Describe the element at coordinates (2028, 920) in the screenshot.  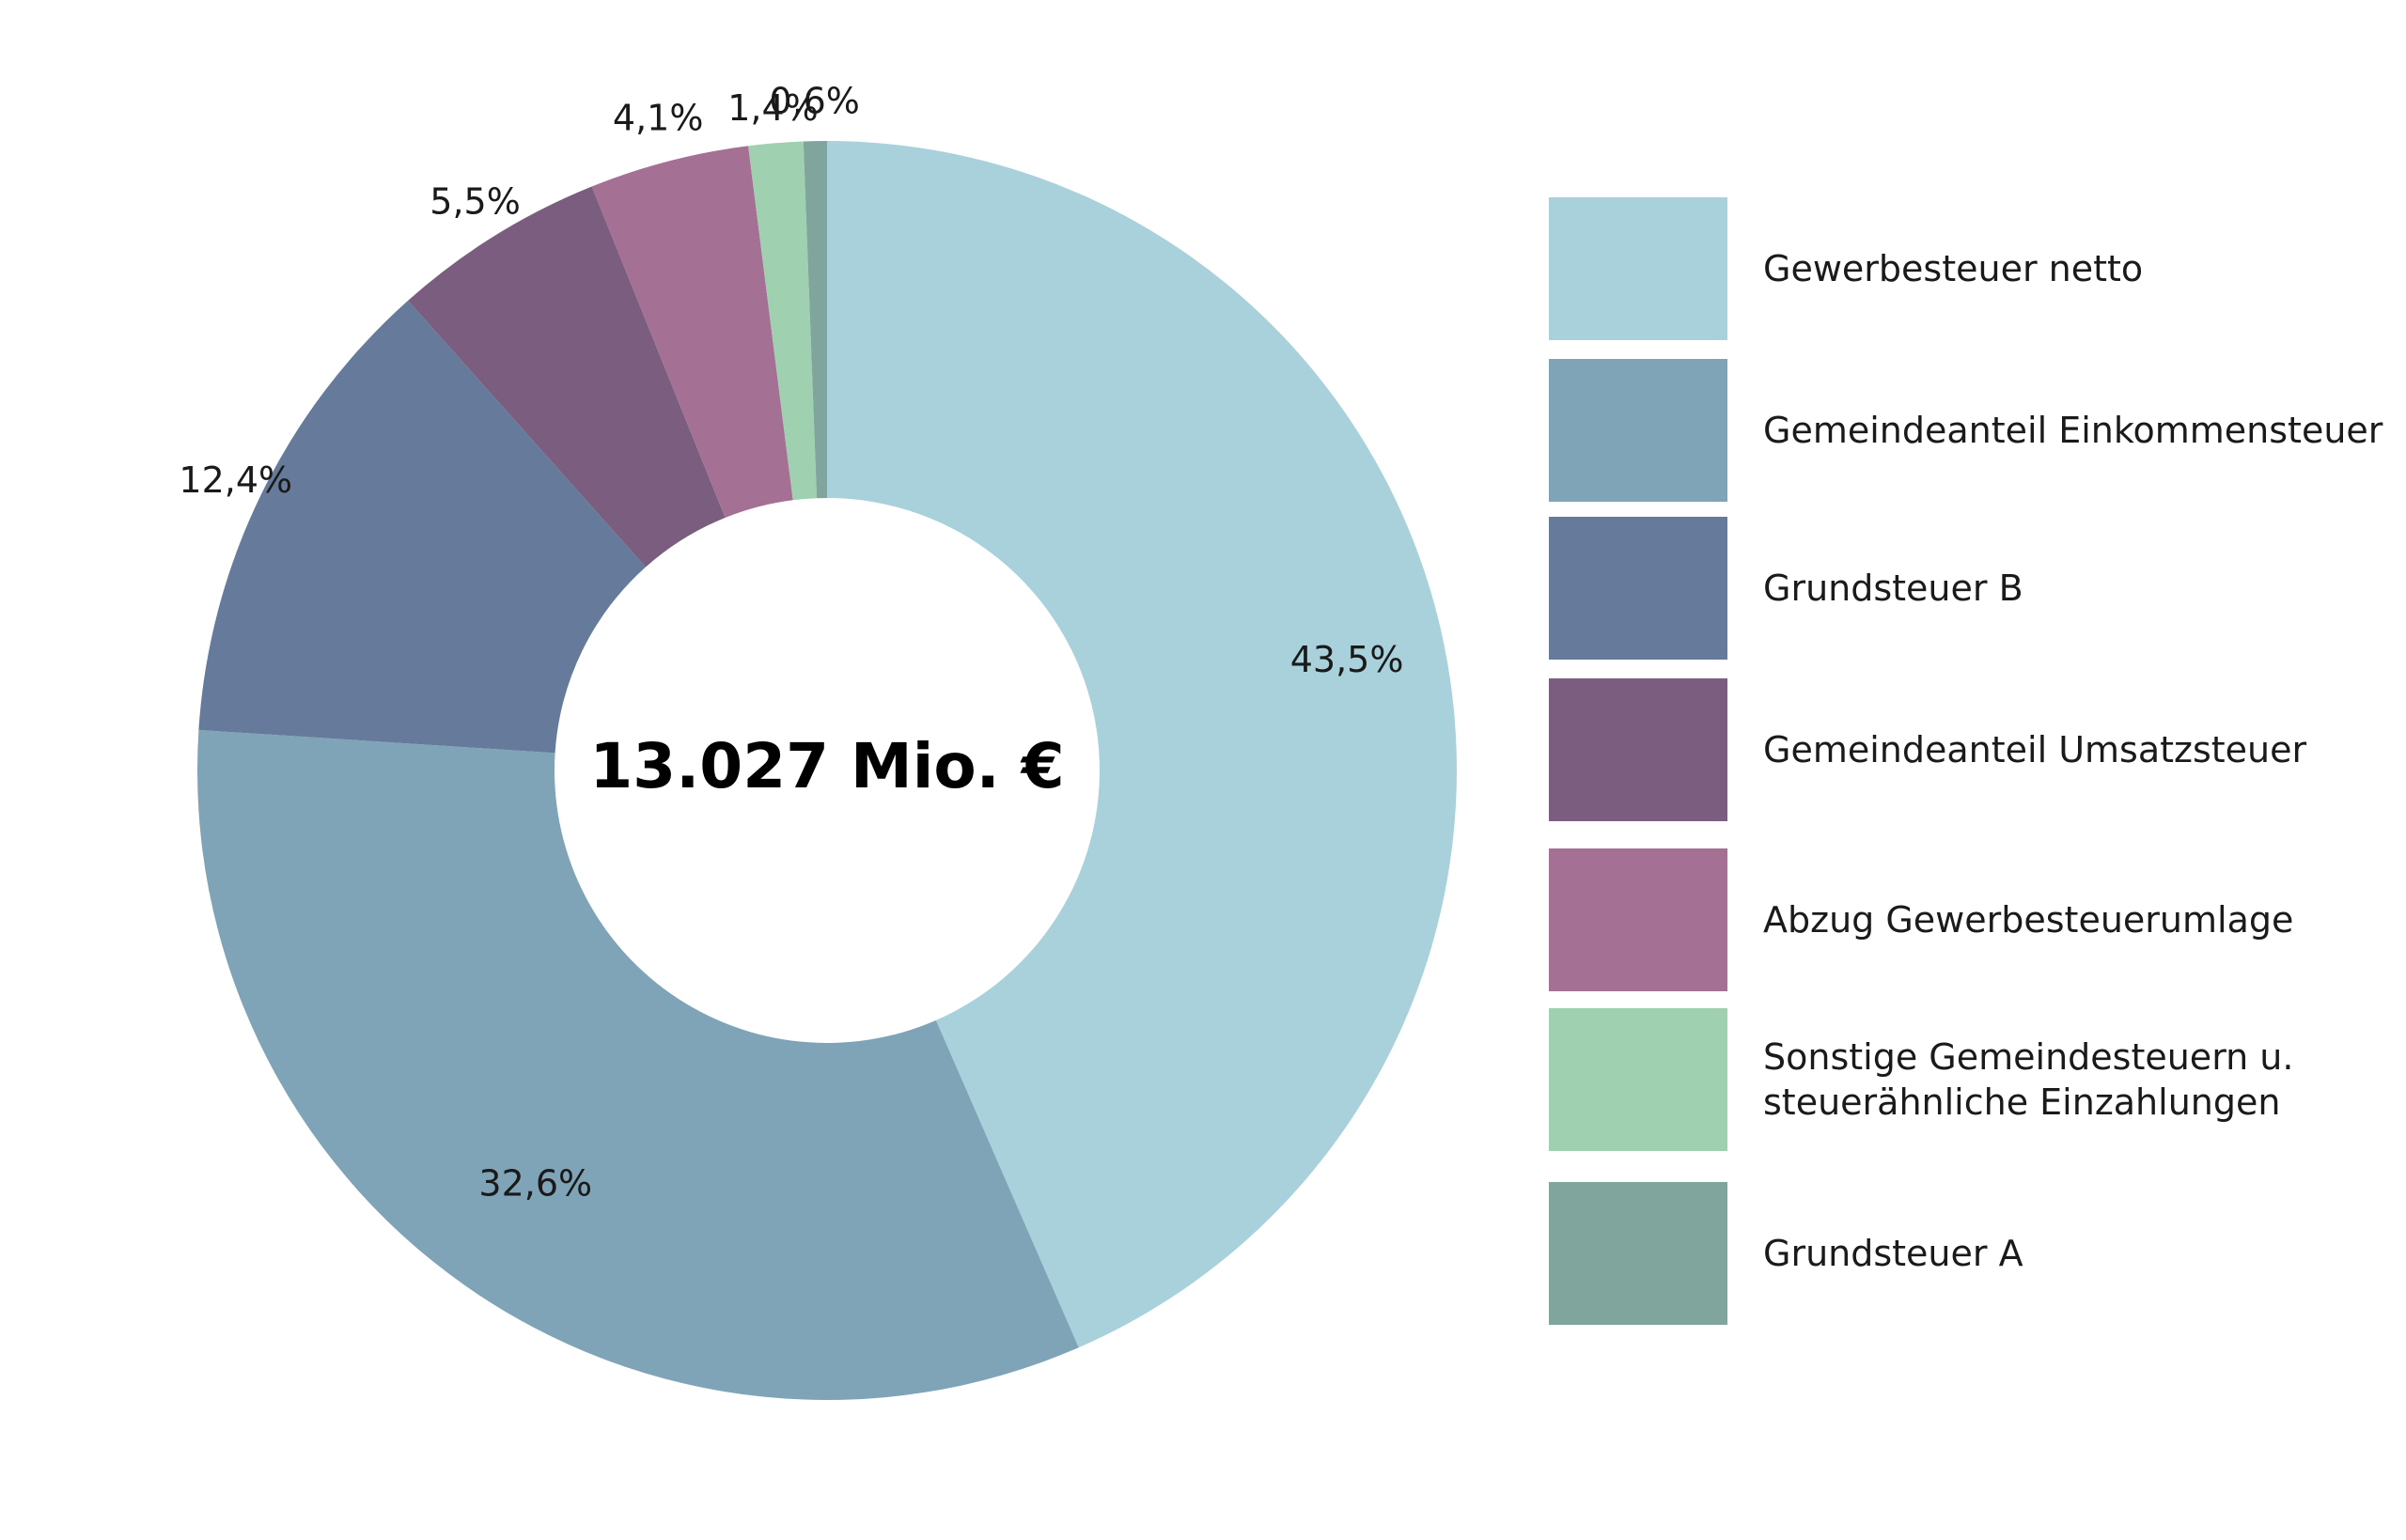
I see `legend-label-5: Abzug Gewerbesteuerumlage` at that location.